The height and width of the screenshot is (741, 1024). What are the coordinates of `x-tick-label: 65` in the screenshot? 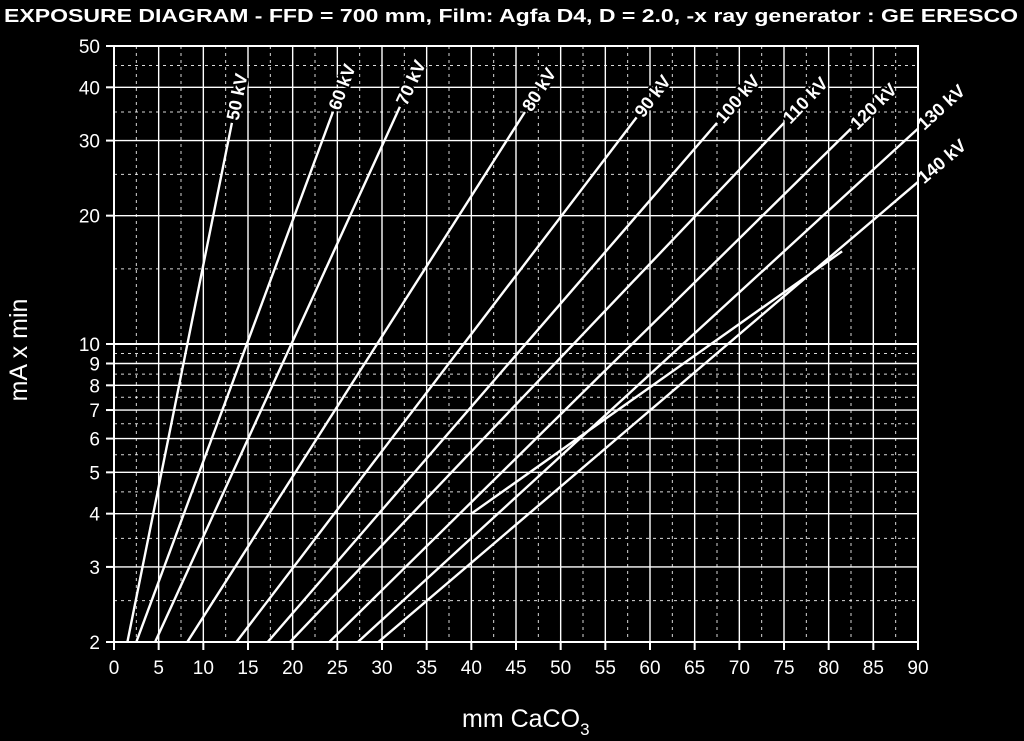 It's located at (694, 668).